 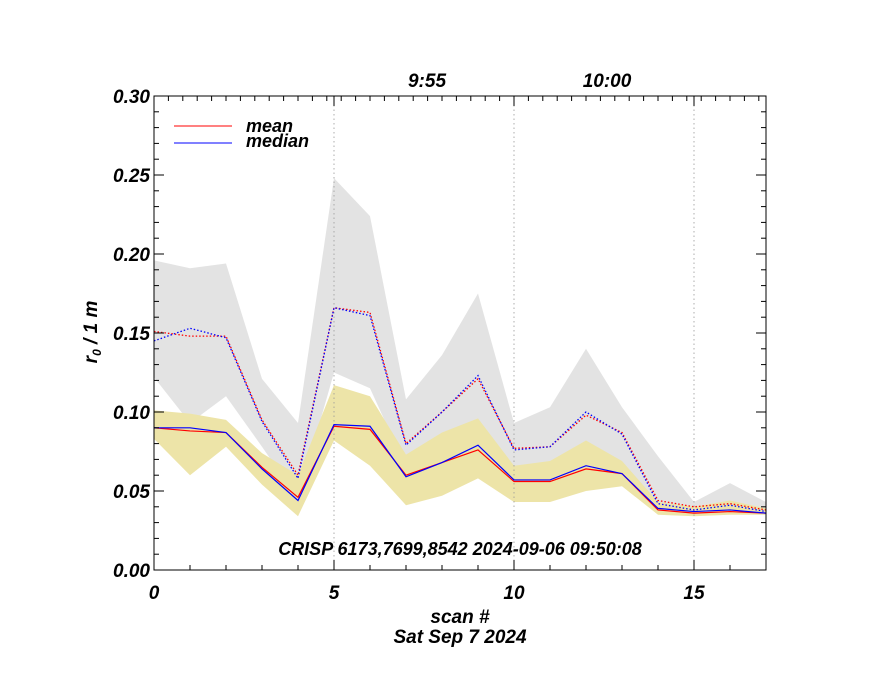 I want to click on y-tick-label-1: 0.05, so click(x=131, y=492).